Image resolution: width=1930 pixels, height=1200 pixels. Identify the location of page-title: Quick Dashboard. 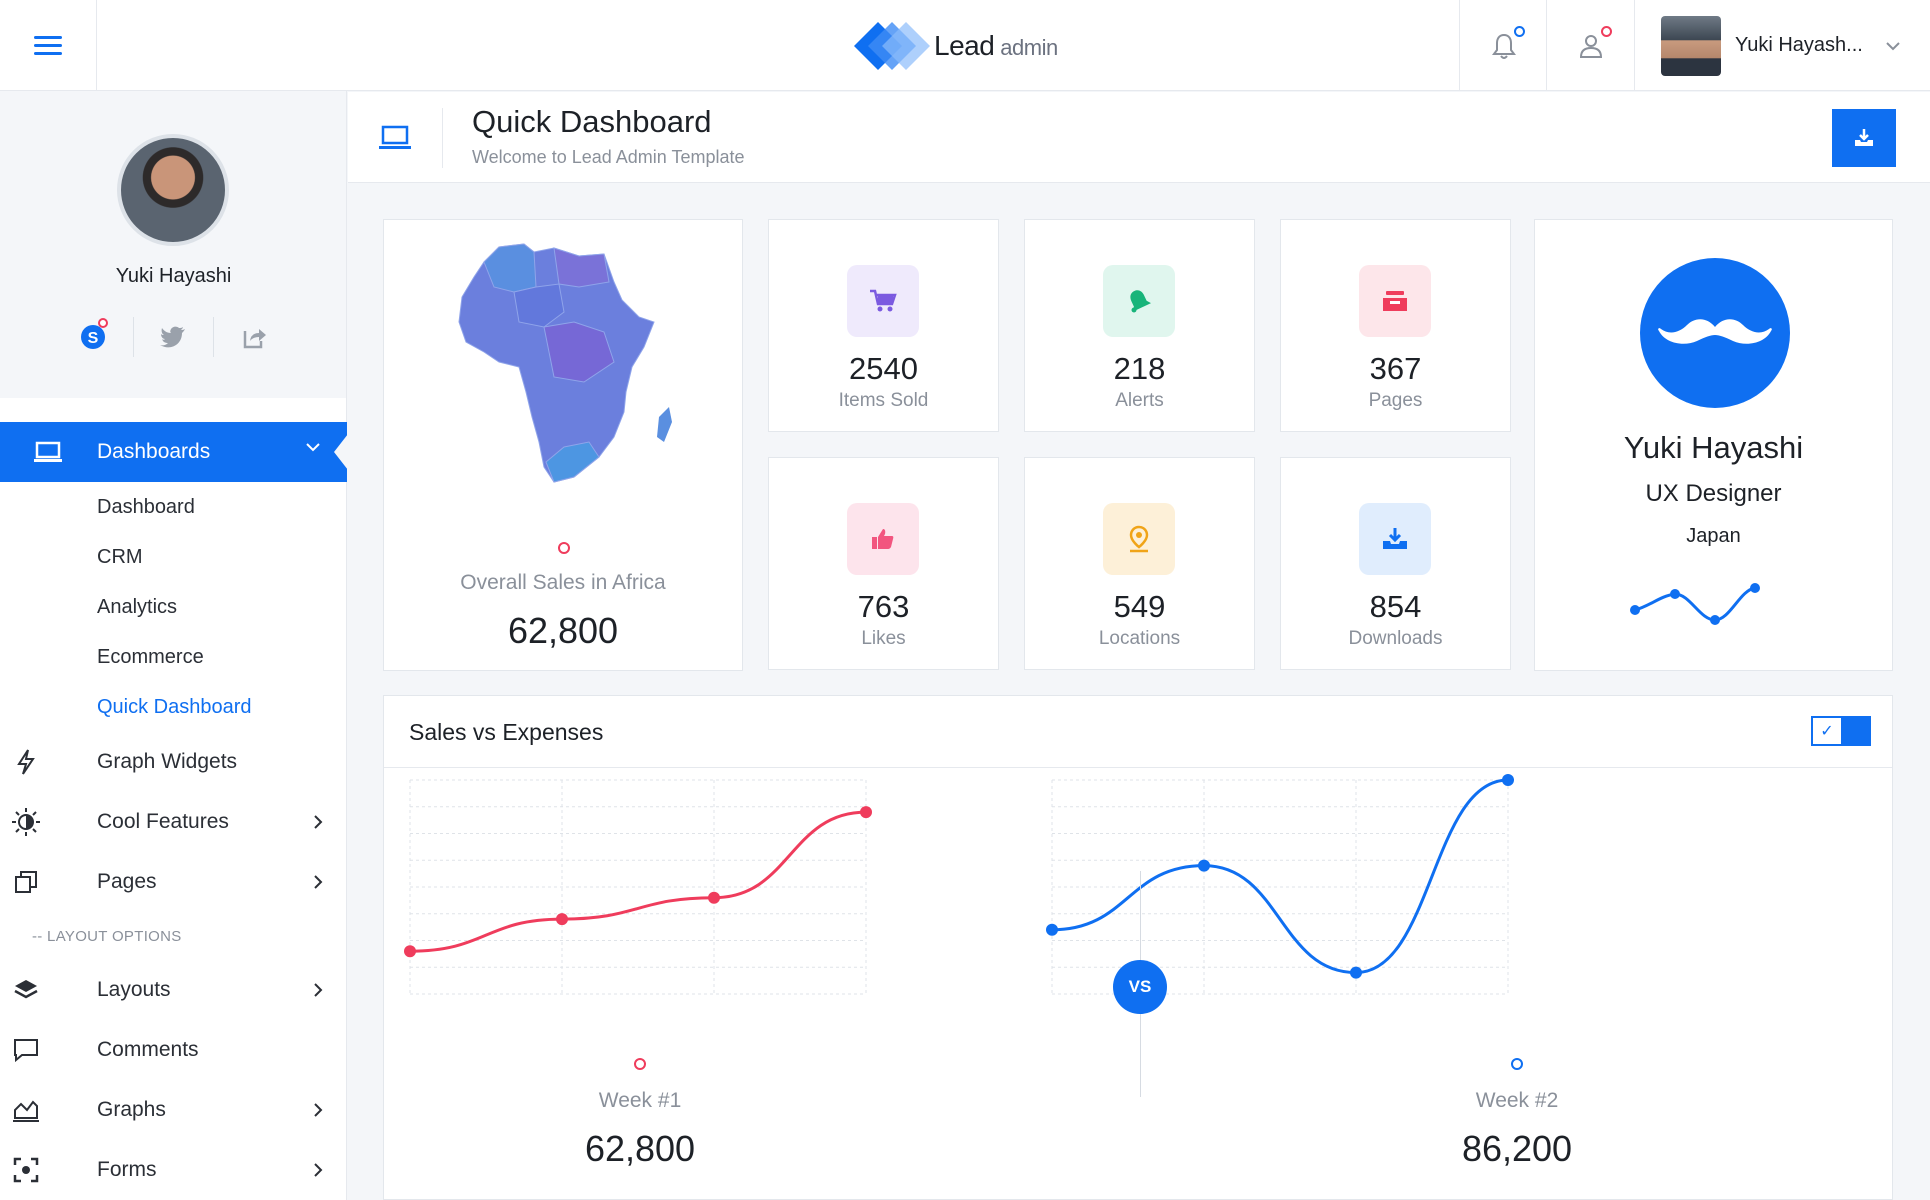
(592, 121).